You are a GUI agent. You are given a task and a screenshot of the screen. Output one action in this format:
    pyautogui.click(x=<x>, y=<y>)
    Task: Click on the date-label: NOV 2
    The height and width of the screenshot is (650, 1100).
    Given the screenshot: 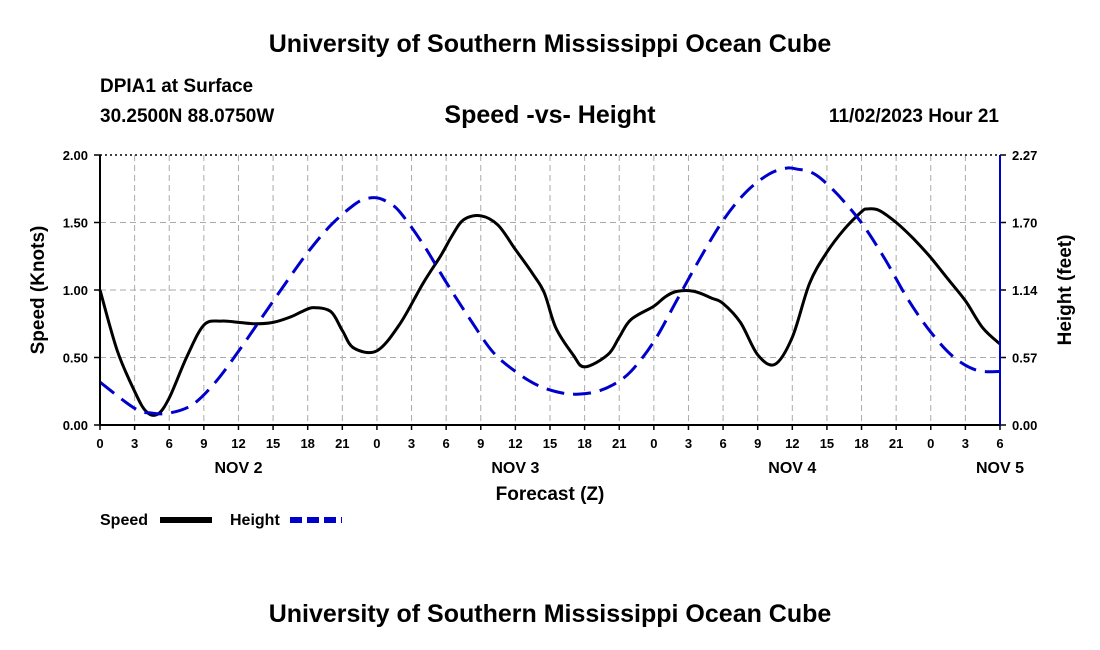 What is the action you would take?
    pyautogui.click(x=238, y=468)
    